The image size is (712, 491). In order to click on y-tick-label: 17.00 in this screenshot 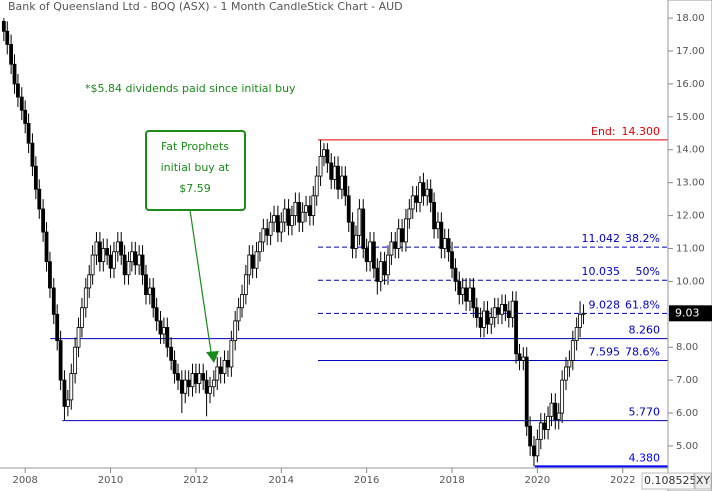, I will do `click(690, 51)`.